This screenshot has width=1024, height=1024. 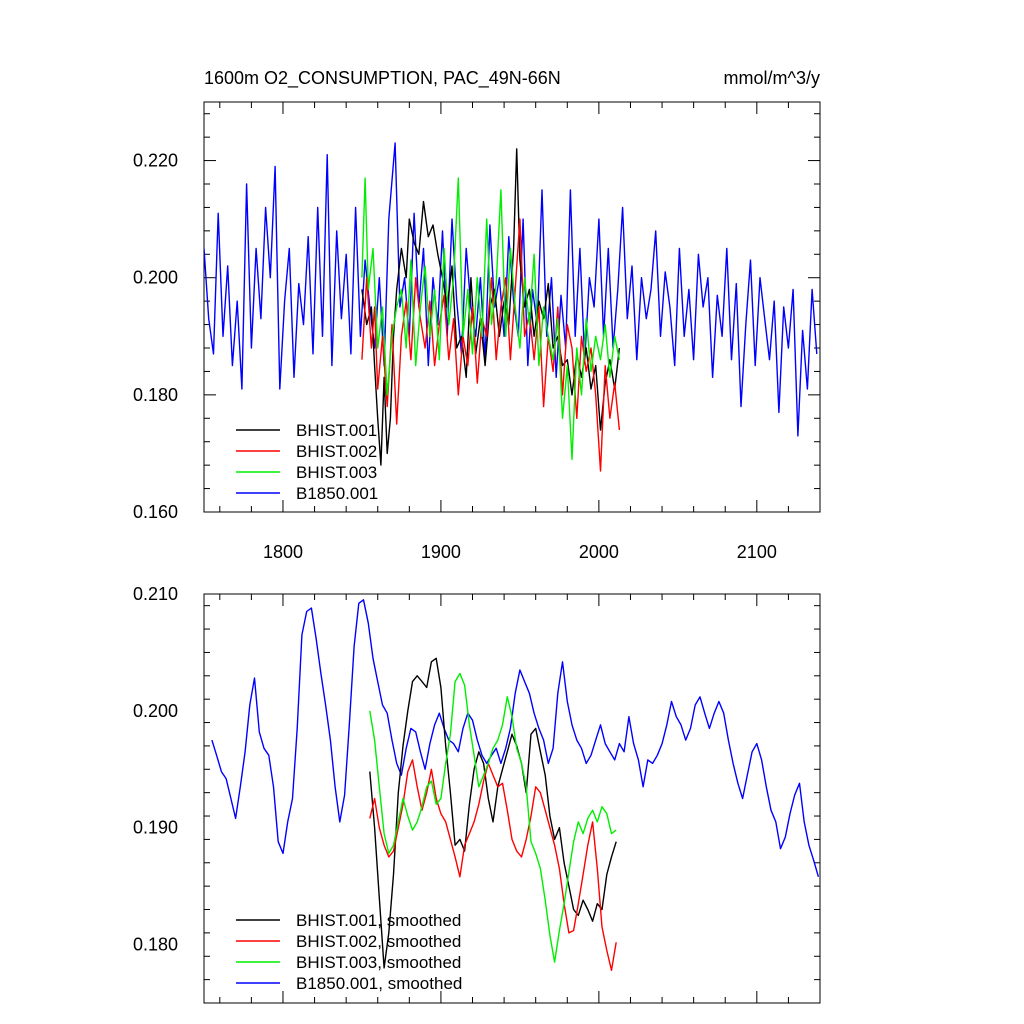 What do you see at coordinates (382, 78) in the screenshot?
I see `top-panel-title: 1600m O2_CONSUMPTION, PAC_49N-66N` at bounding box center [382, 78].